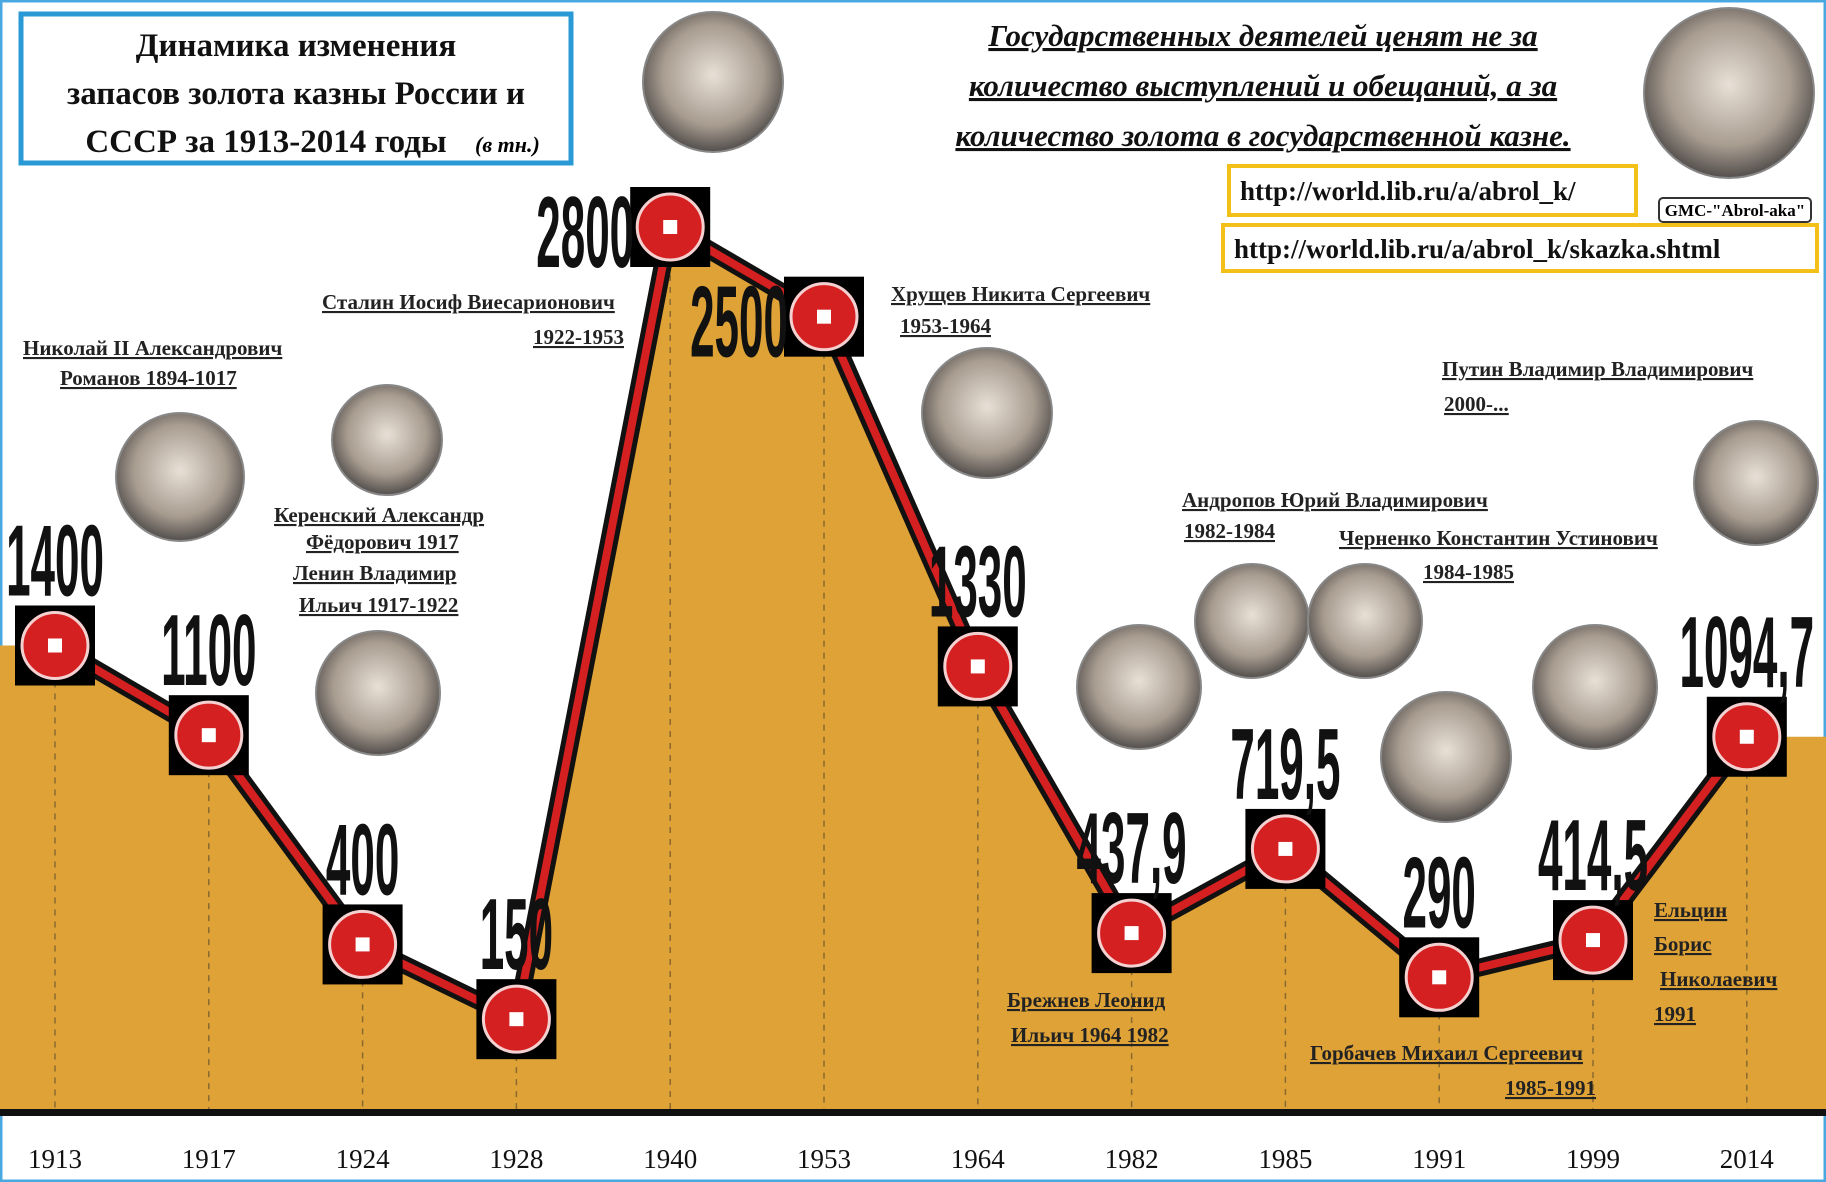 This screenshot has height=1182, width=1826. What do you see at coordinates (1690, 910) in the screenshot?
I see `leader-label: Ельцин` at bounding box center [1690, 910].